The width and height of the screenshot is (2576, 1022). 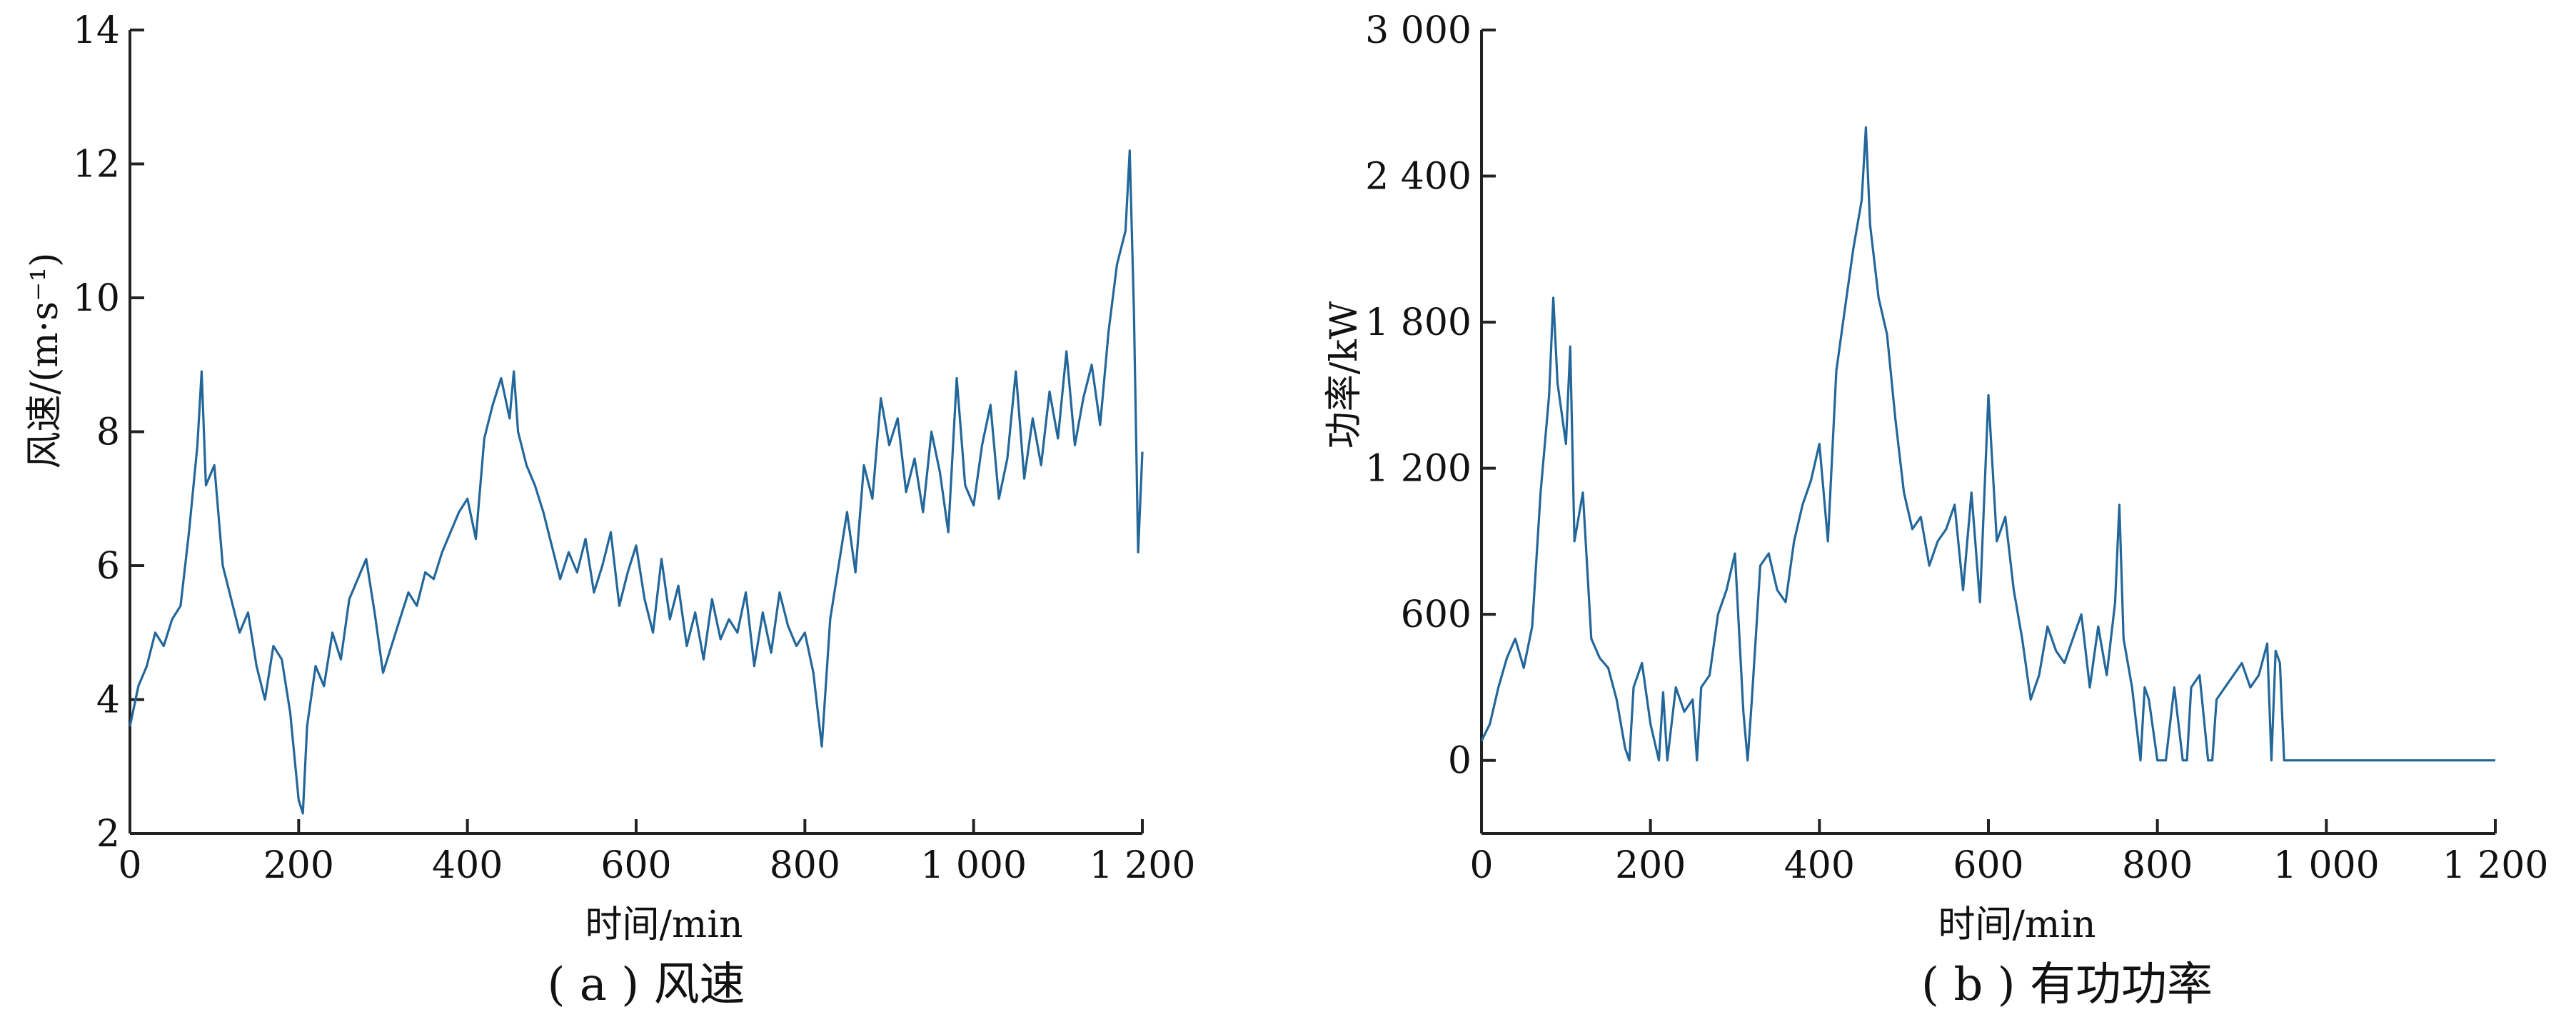 What do you see at coordinates (2495, 865) in the screenshot?
I see `active-power-x-tick-label: 1 200` at bounding box center [2495, 865].